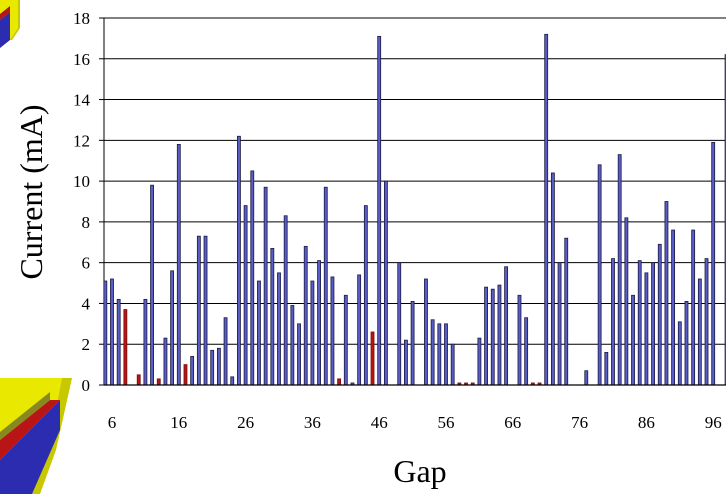 The height and width of the screenshot is (494, 726). Describe the element at coordinates (245, 422) in the screenshot. I see `x-tick-label: 26` at that location.